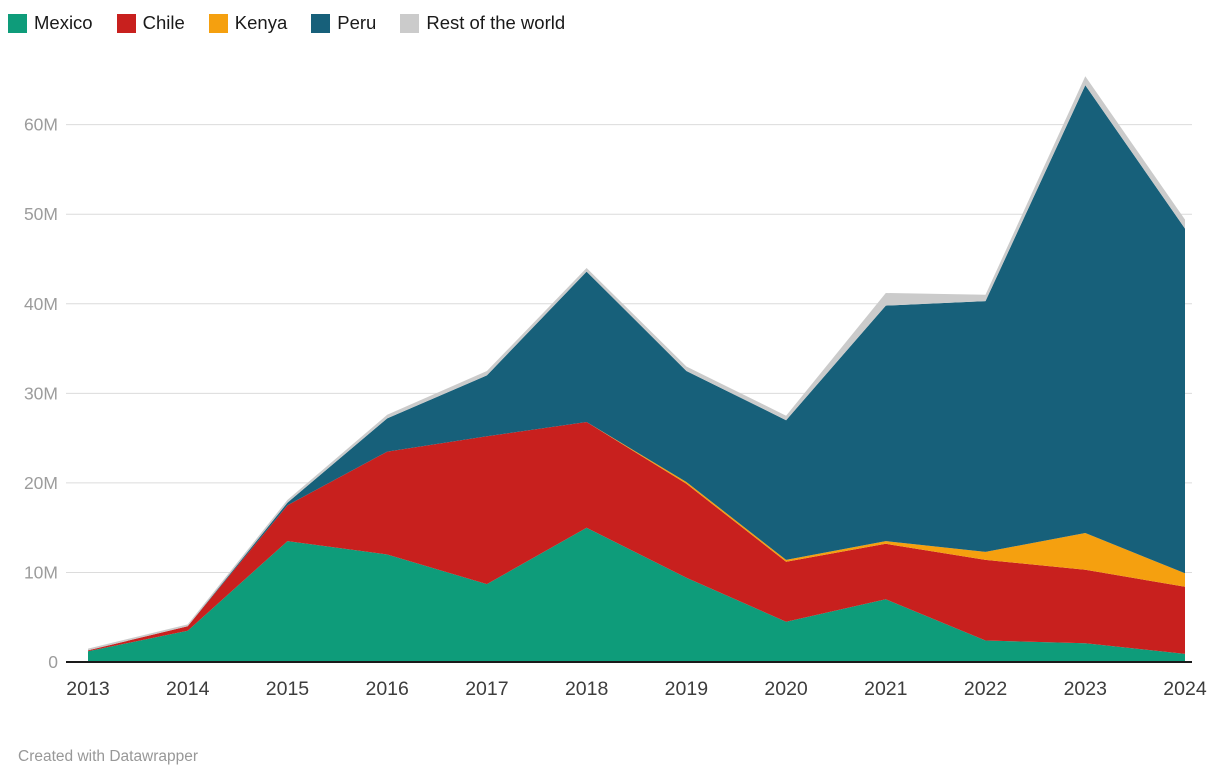 Image resolution: width=1220 pixels, height=782 pixels. Describe the element at coordinates (1185, 689) in the screenshot. I see `x-tick-label-2024: 2024` at that location.